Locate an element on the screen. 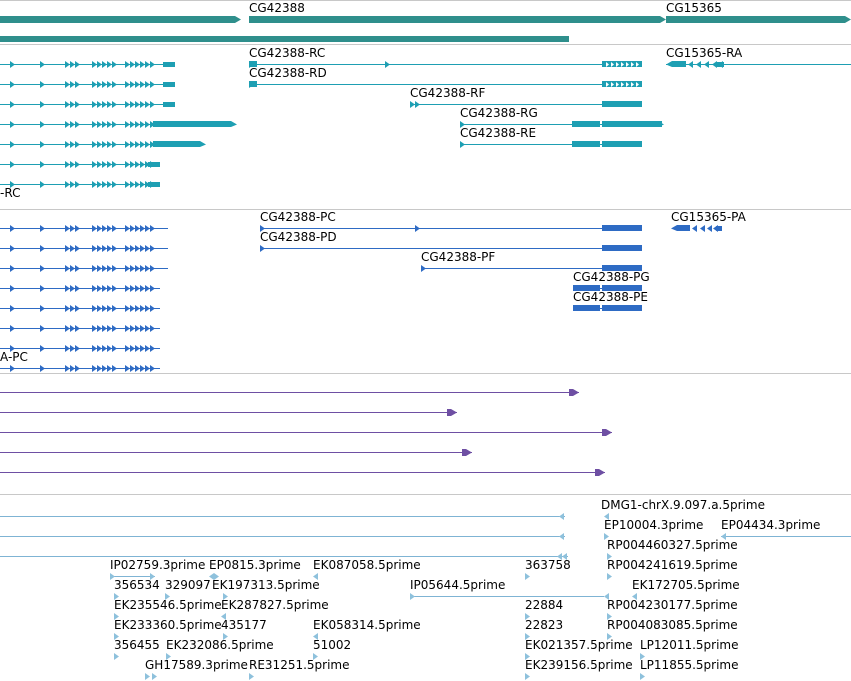 The width and height of the screenshot is (851, 681). est-label: RP004460327.5prime is located at coordinates (672, 545).